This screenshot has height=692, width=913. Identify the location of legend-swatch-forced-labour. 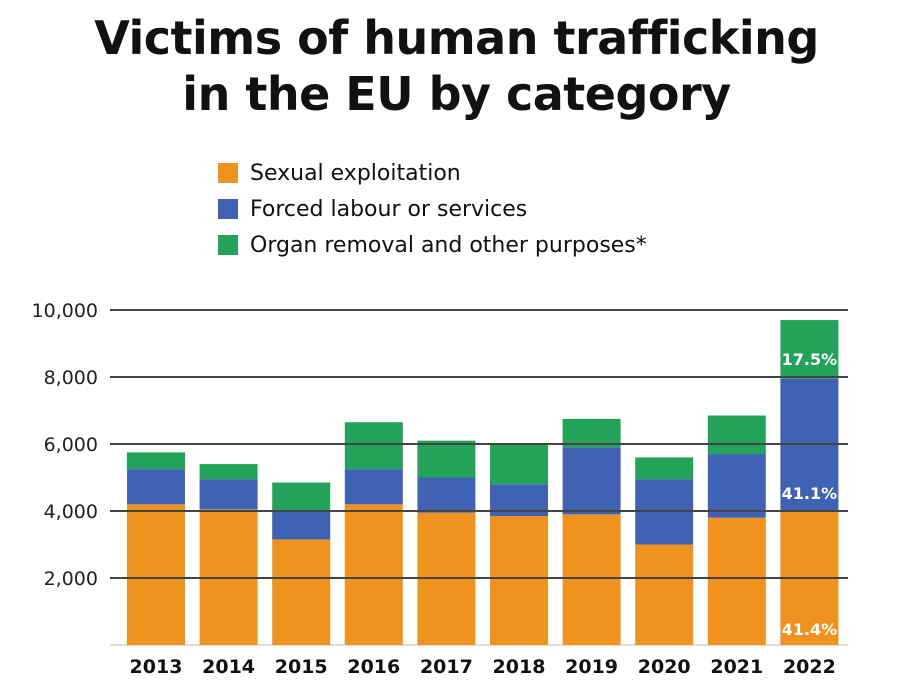
(228, 209).